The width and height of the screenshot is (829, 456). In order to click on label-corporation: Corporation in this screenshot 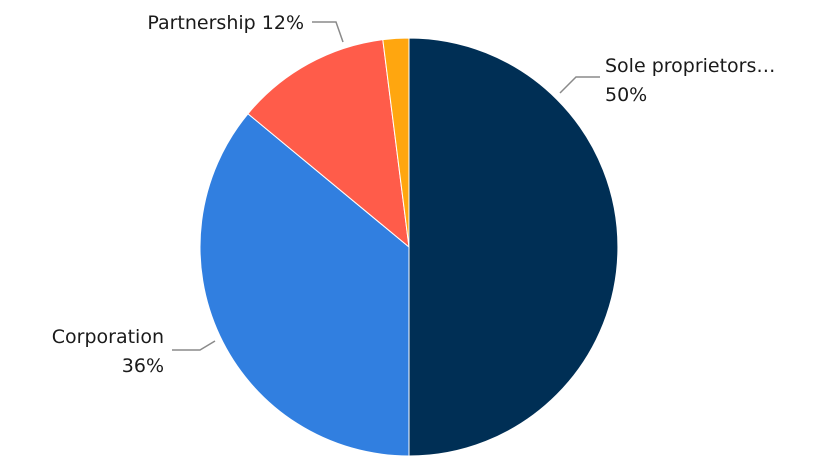, I will do `click(108, 337)`.